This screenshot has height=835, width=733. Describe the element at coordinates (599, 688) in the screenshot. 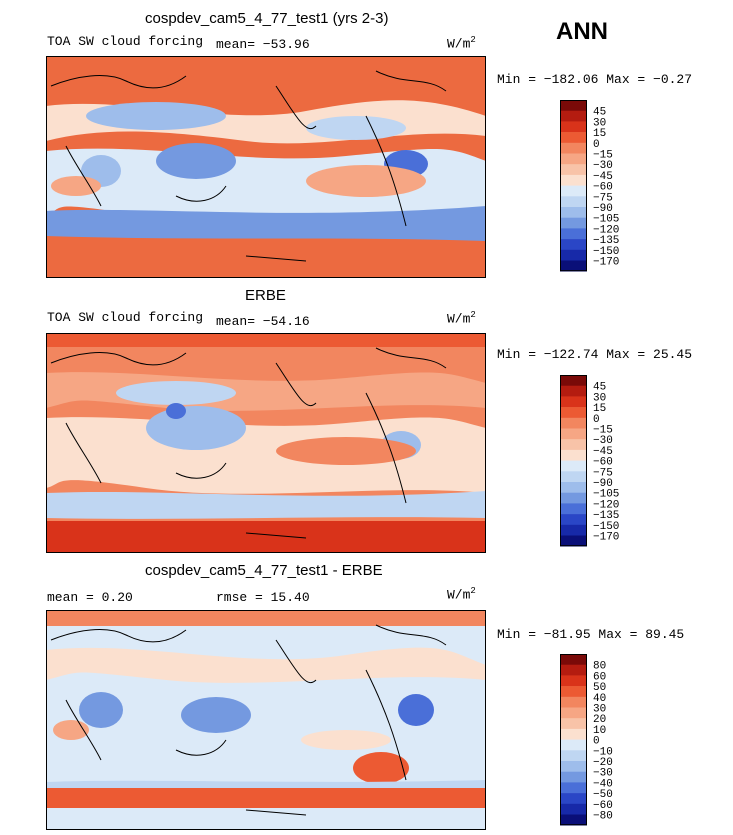

I see `colorbar-label: 50` at that location.